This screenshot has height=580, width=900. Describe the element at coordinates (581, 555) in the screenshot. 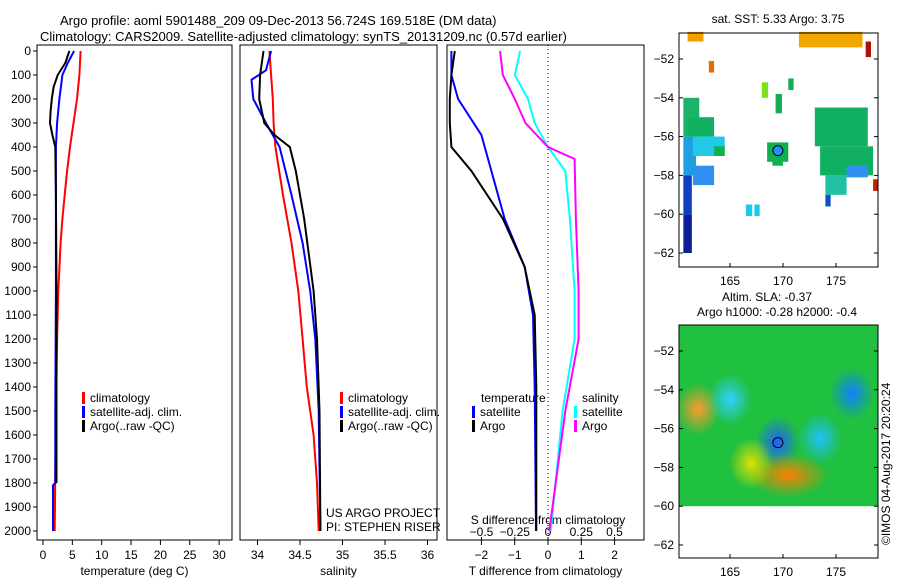

I see `x-tick-label: 1` at that location.